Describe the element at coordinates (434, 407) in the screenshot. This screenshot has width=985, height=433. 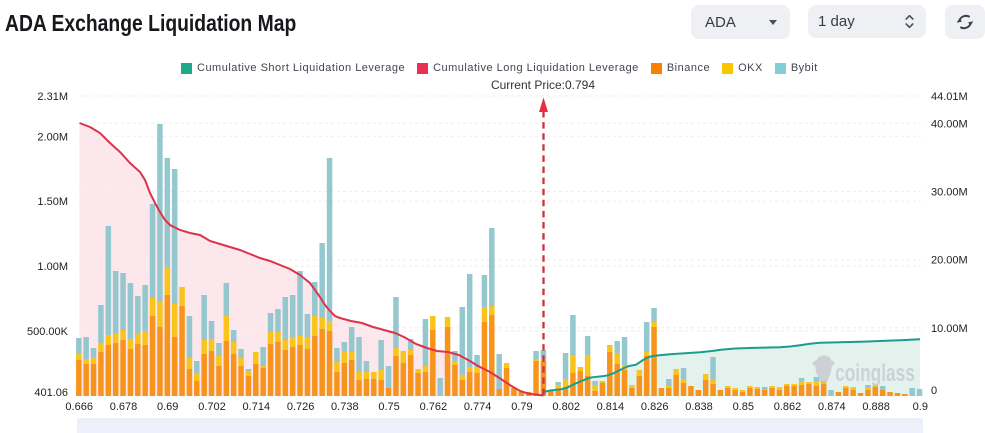
I see `svg-text: 0.762` at that location.